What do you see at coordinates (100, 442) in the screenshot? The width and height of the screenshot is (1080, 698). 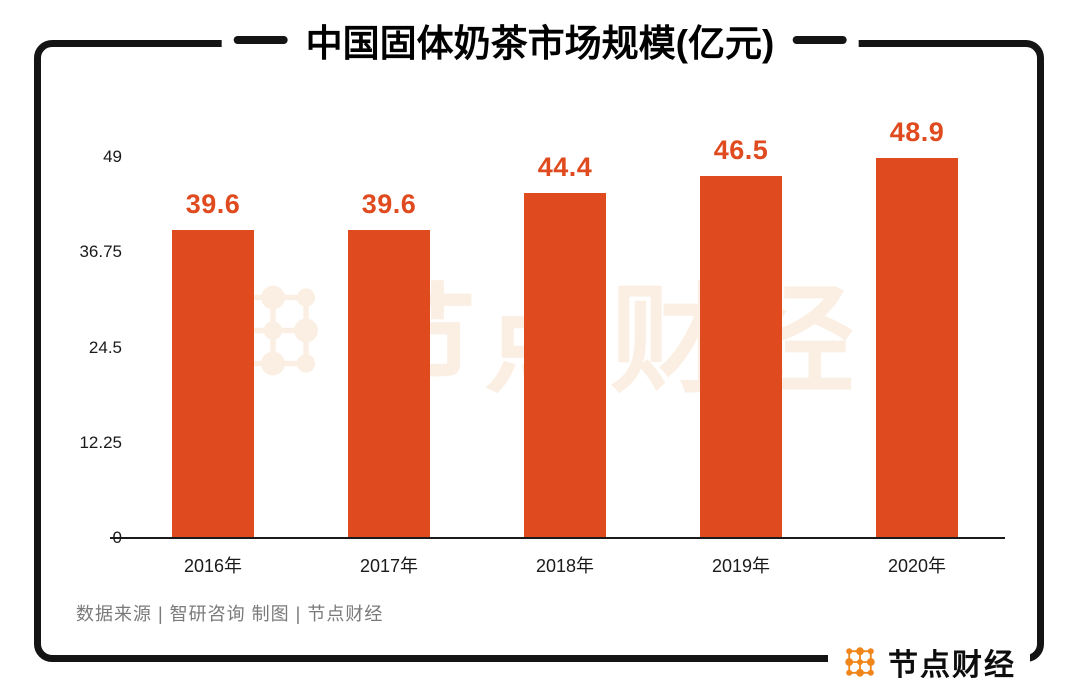 I see `y-axis-tick-label: 12.25` at bounding box center [100, 442].